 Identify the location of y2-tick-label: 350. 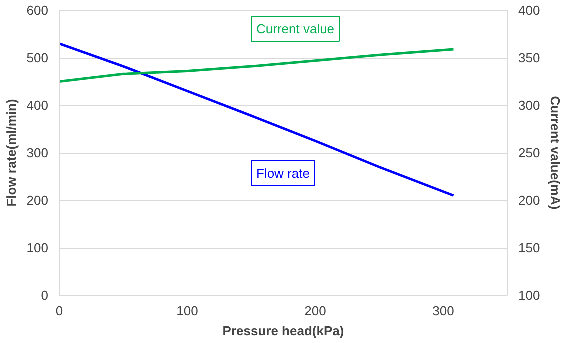
(529, 58).